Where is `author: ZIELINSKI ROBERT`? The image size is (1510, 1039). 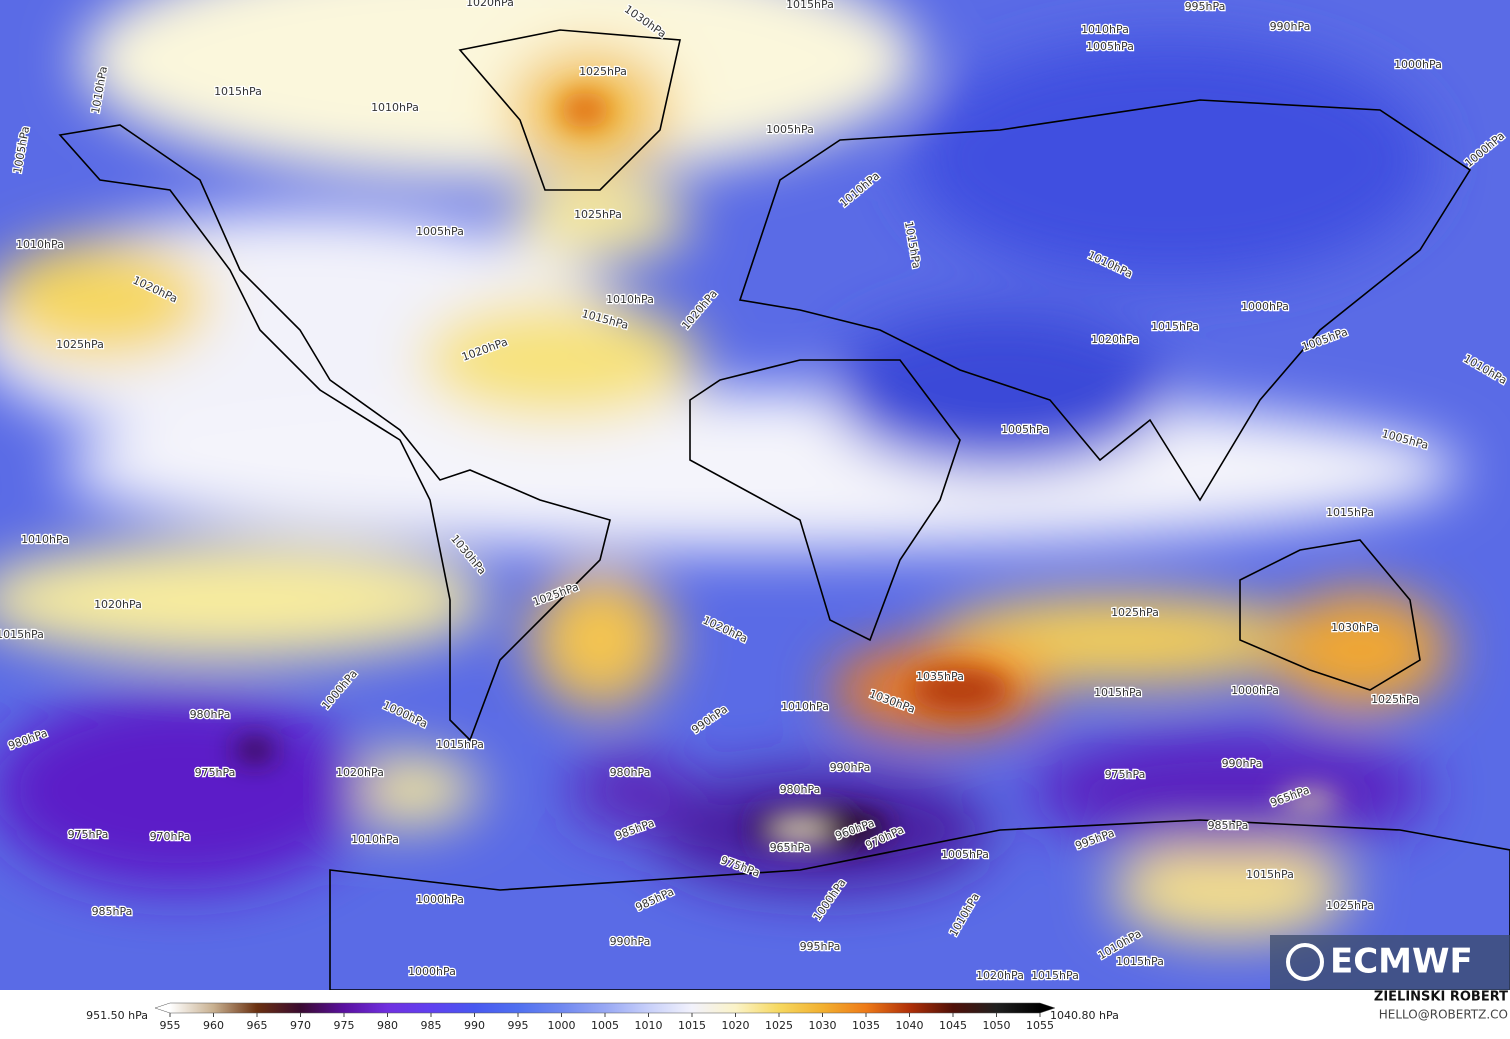
author: ZIELINSKI ROBERT is located at coordinates (1441, 997).